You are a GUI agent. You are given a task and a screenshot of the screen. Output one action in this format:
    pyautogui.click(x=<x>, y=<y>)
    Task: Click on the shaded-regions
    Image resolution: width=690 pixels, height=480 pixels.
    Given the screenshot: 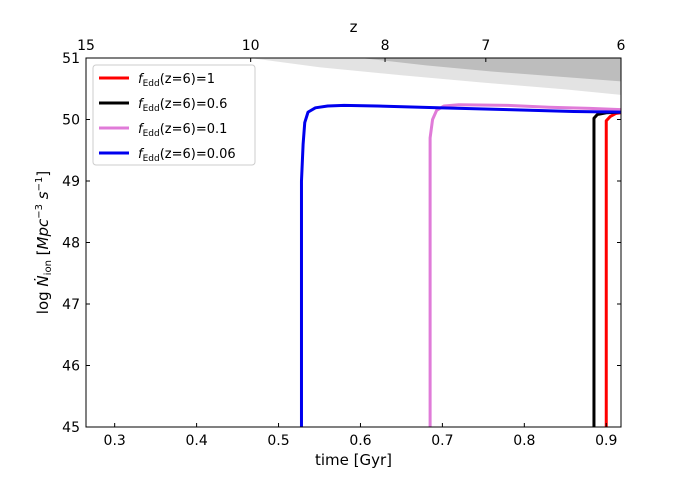 What is the action you would take?
    pyautogui.click(x=435, y=76)
    